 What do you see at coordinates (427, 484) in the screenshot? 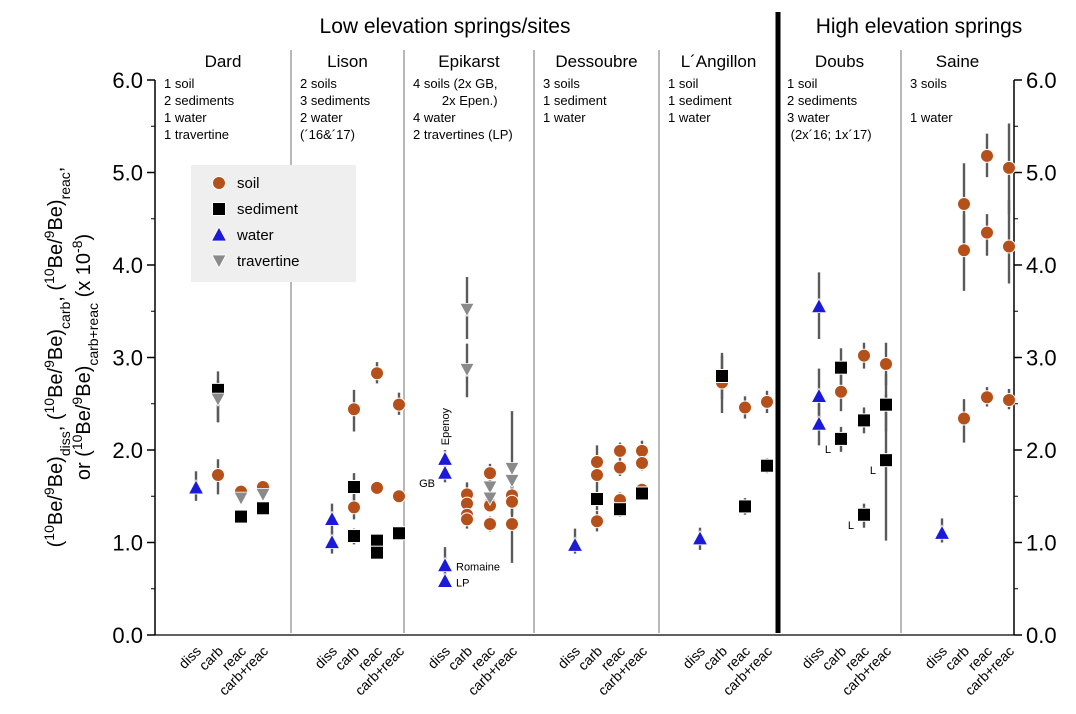
I see `point-annotation: GB` at bounding box center [427, 484].